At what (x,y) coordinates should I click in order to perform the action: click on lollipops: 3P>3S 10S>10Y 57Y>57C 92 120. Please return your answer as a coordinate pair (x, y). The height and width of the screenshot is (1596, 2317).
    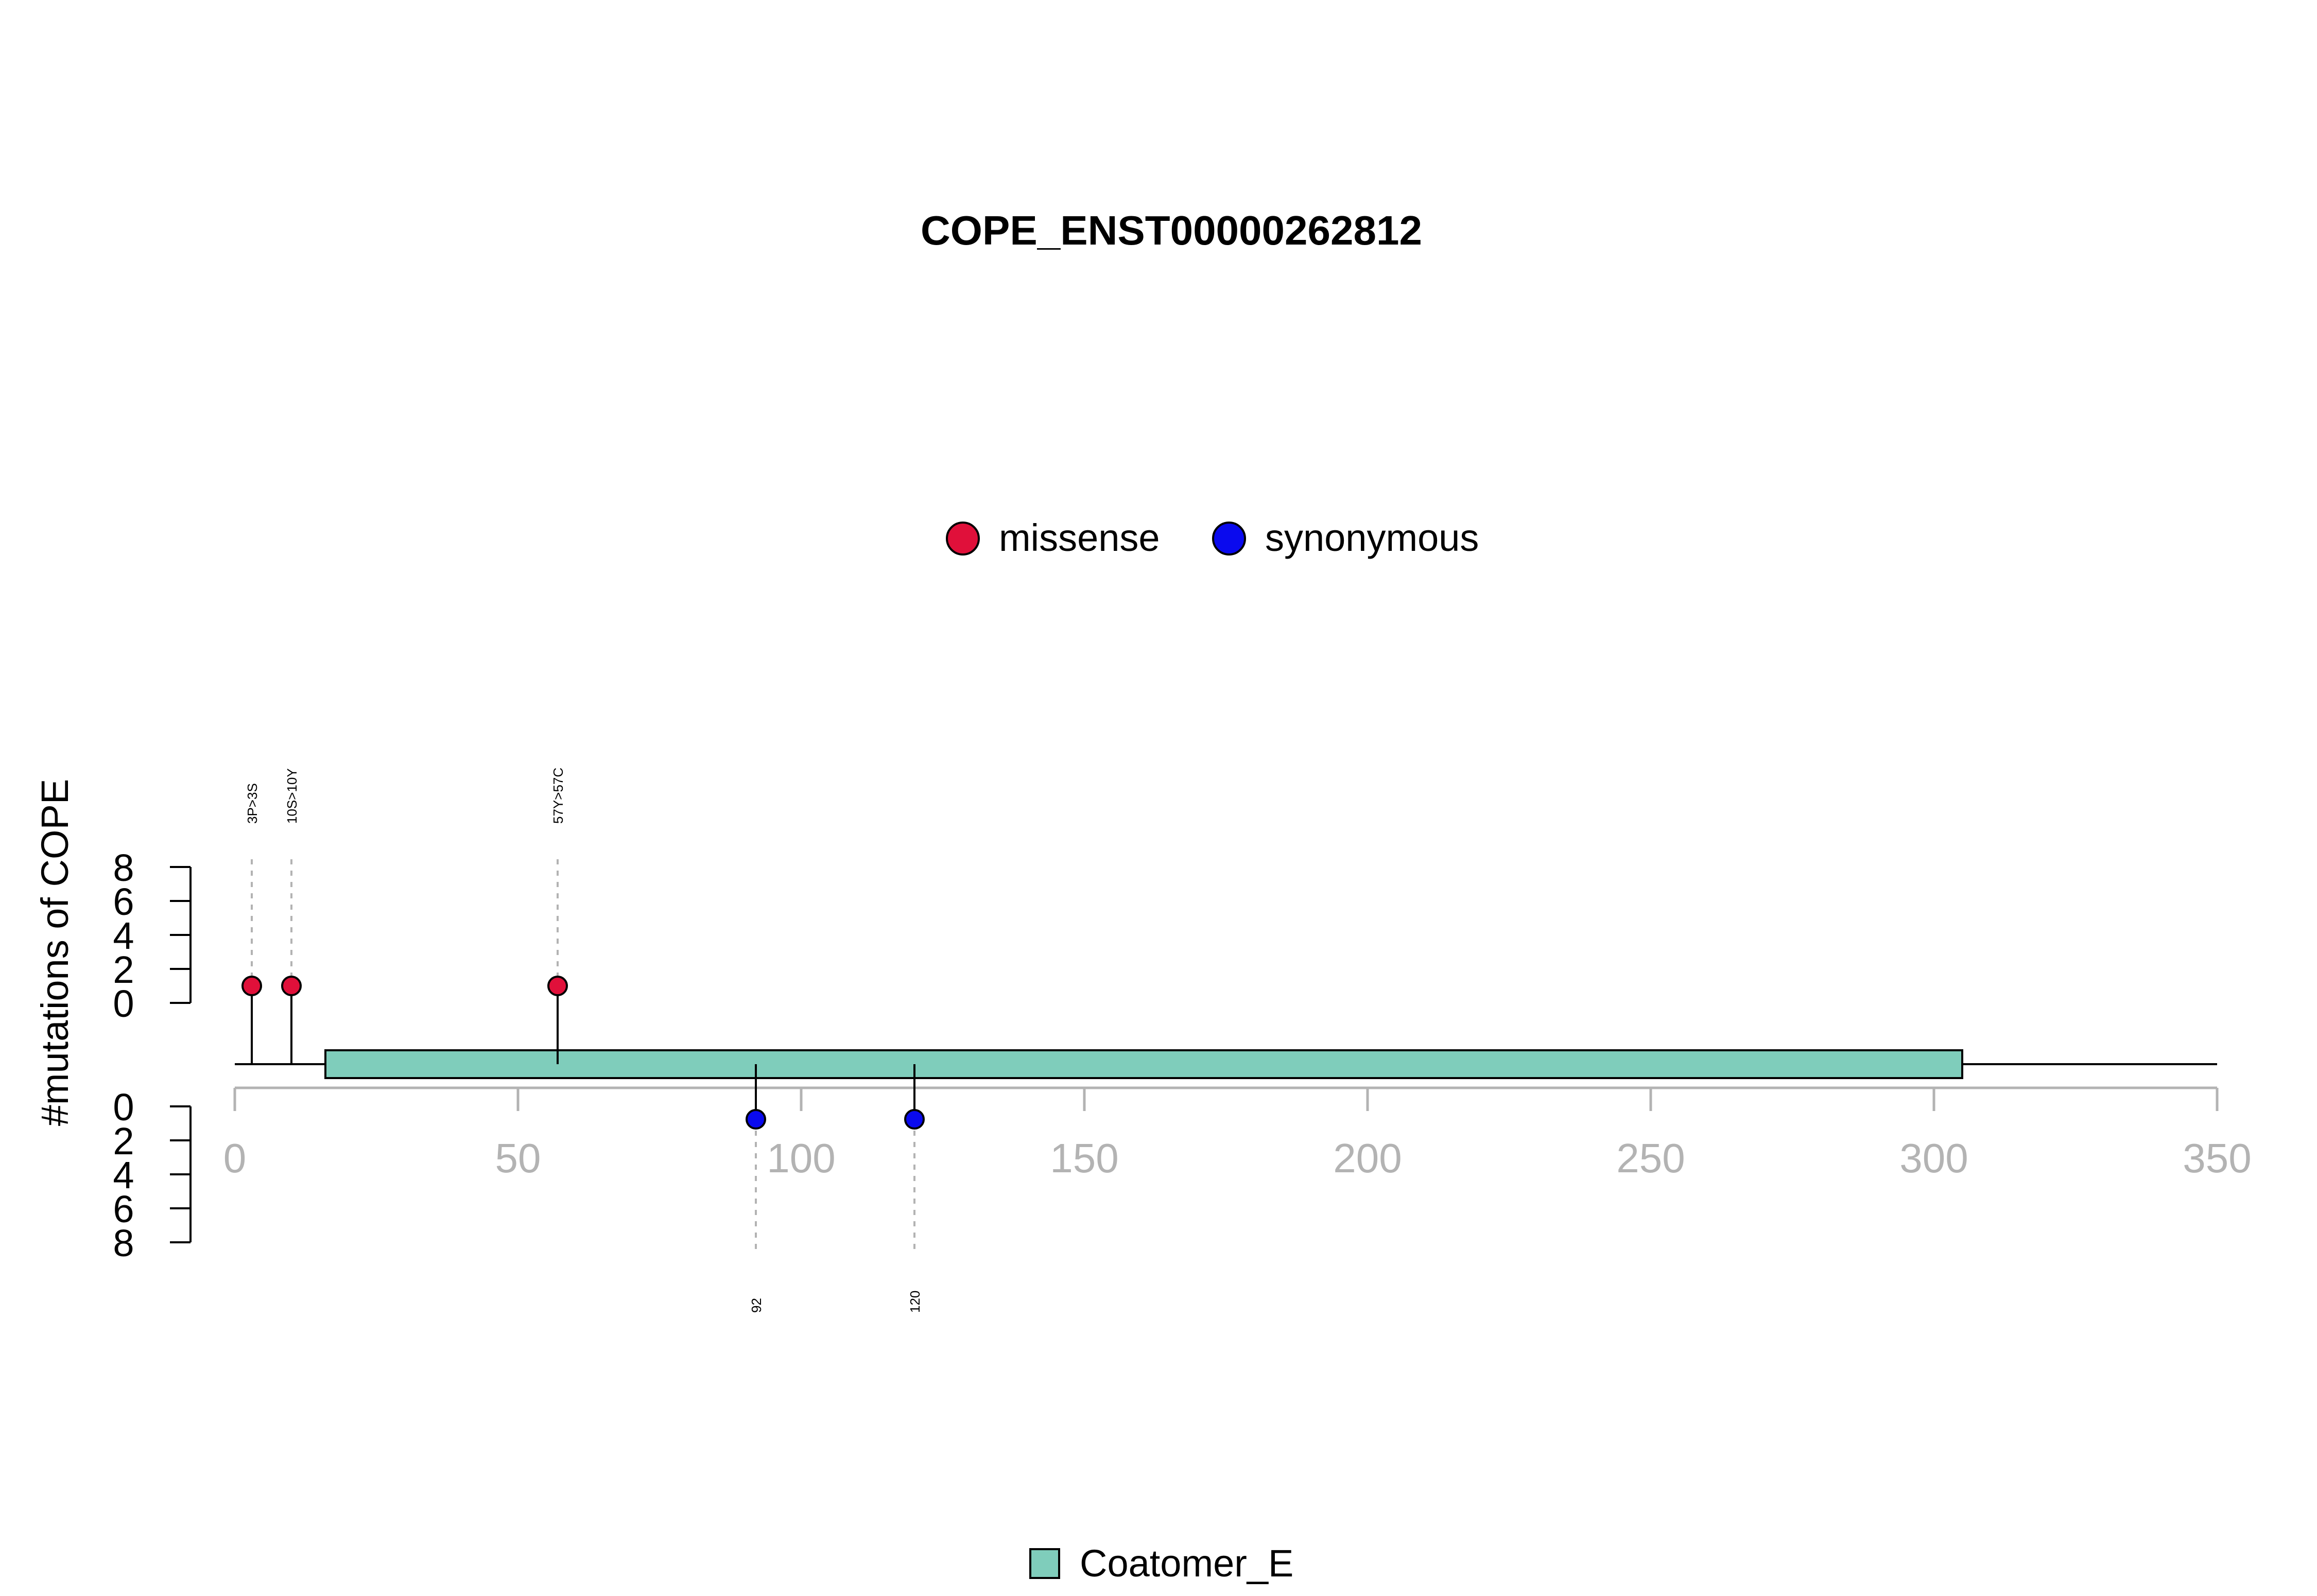
    Looking at the image, I should click on (583, 1040).